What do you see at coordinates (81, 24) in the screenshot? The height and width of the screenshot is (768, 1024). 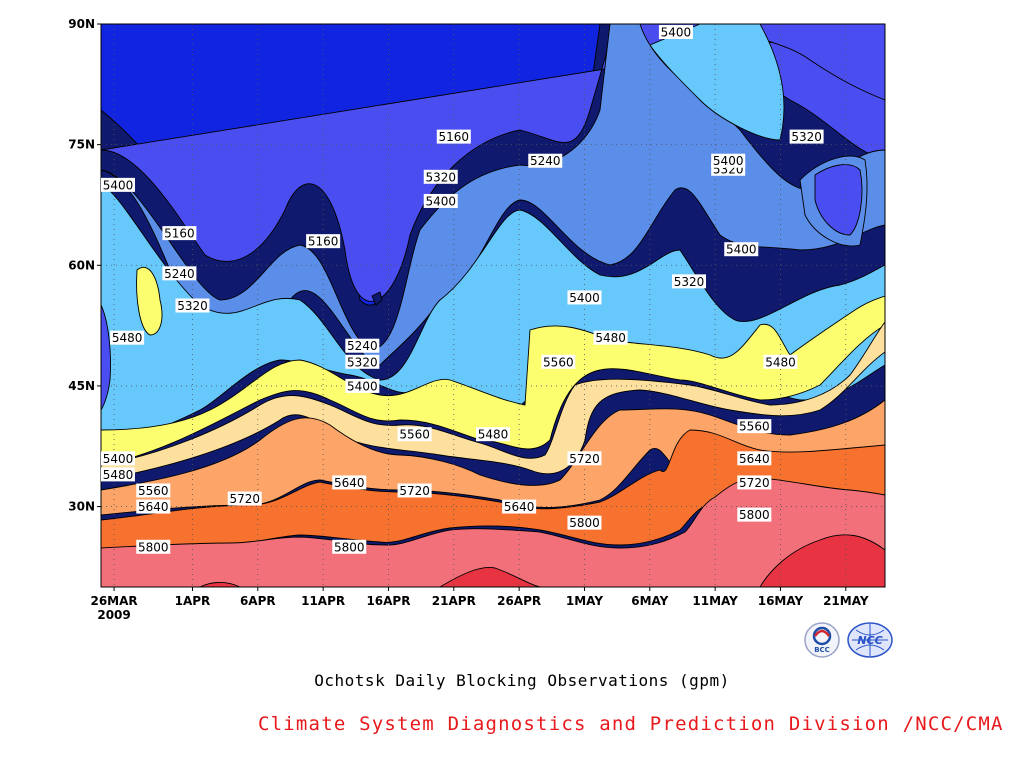 I see `y-tick-label: 90N` at bounding box center [81, 24].